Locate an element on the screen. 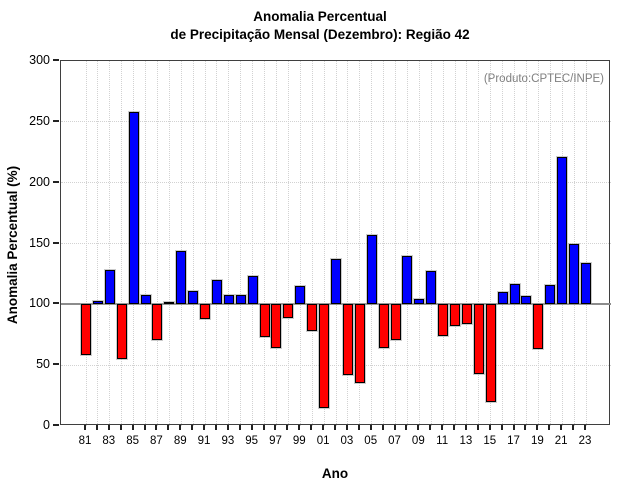 The image size is (640, 500). bar-2000 is located at coordinates (312, 318).